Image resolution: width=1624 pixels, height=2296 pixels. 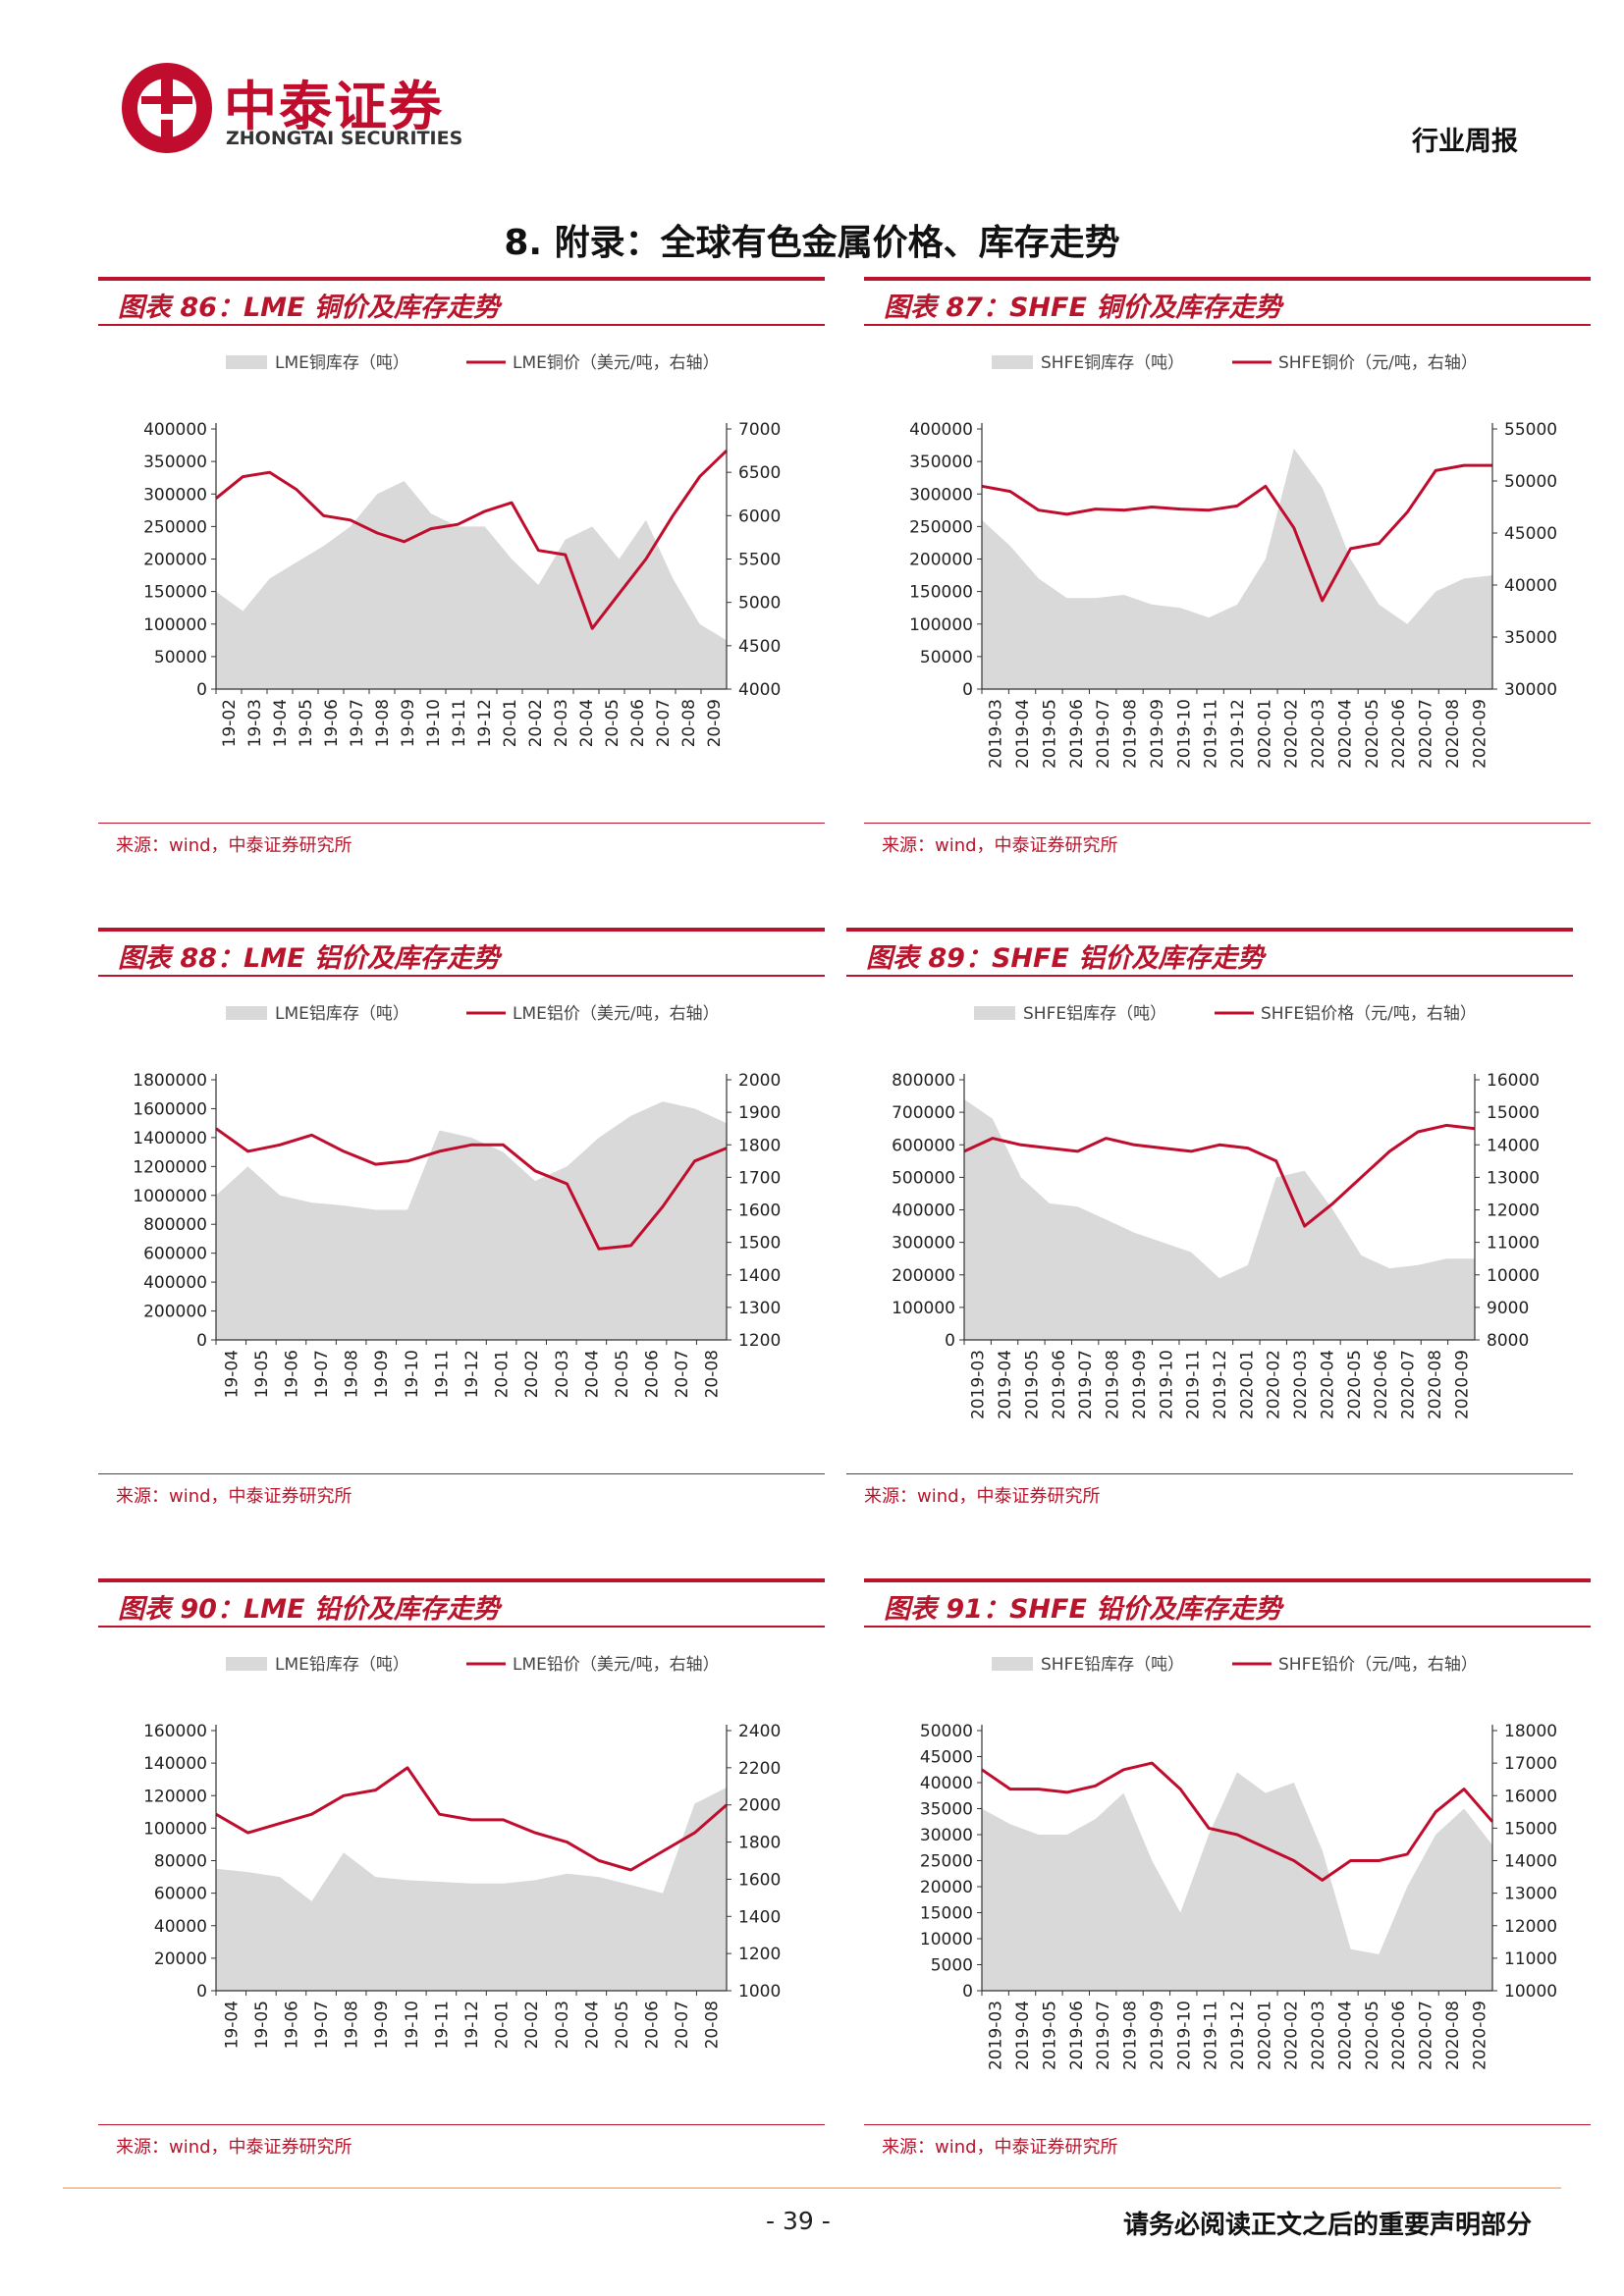 I want to click on x-tick-label: 19-12, so click(x=485, y=723).